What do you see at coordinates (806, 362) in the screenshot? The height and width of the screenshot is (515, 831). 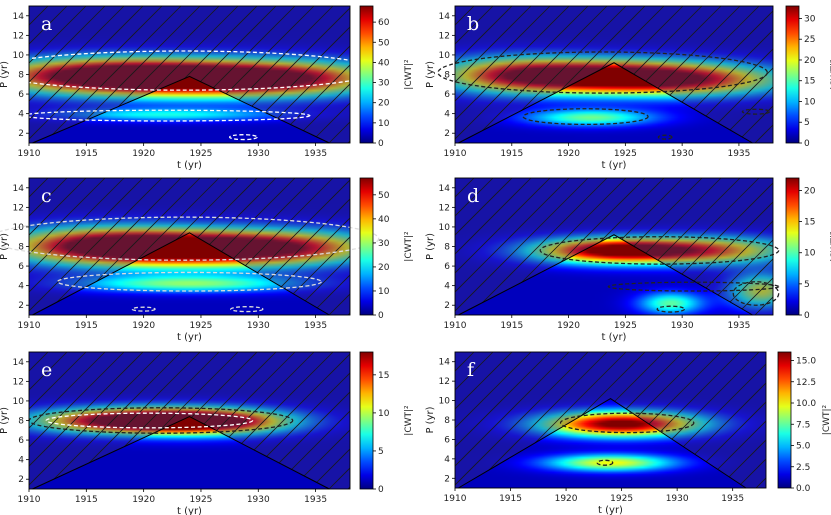 I see `colorbar-tick-label: 15.0` at bounding box center [806, 362].